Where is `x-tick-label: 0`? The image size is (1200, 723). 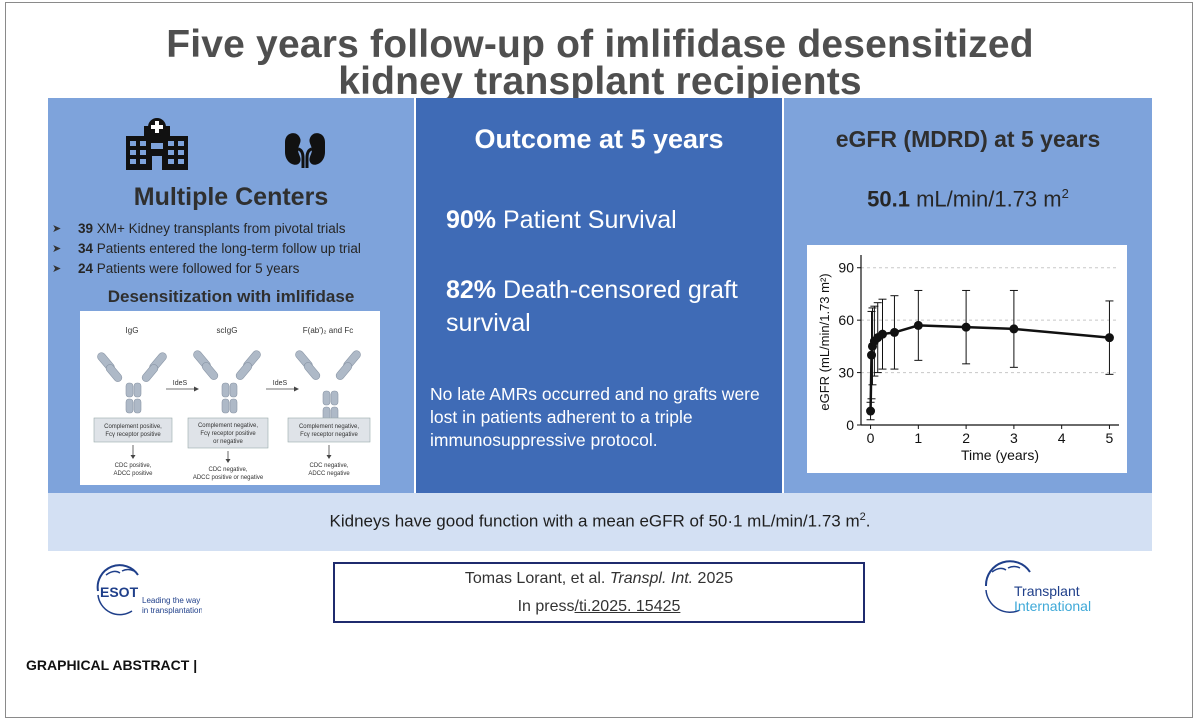
x-tick-label: 0 is located at coordinates (871, 438).